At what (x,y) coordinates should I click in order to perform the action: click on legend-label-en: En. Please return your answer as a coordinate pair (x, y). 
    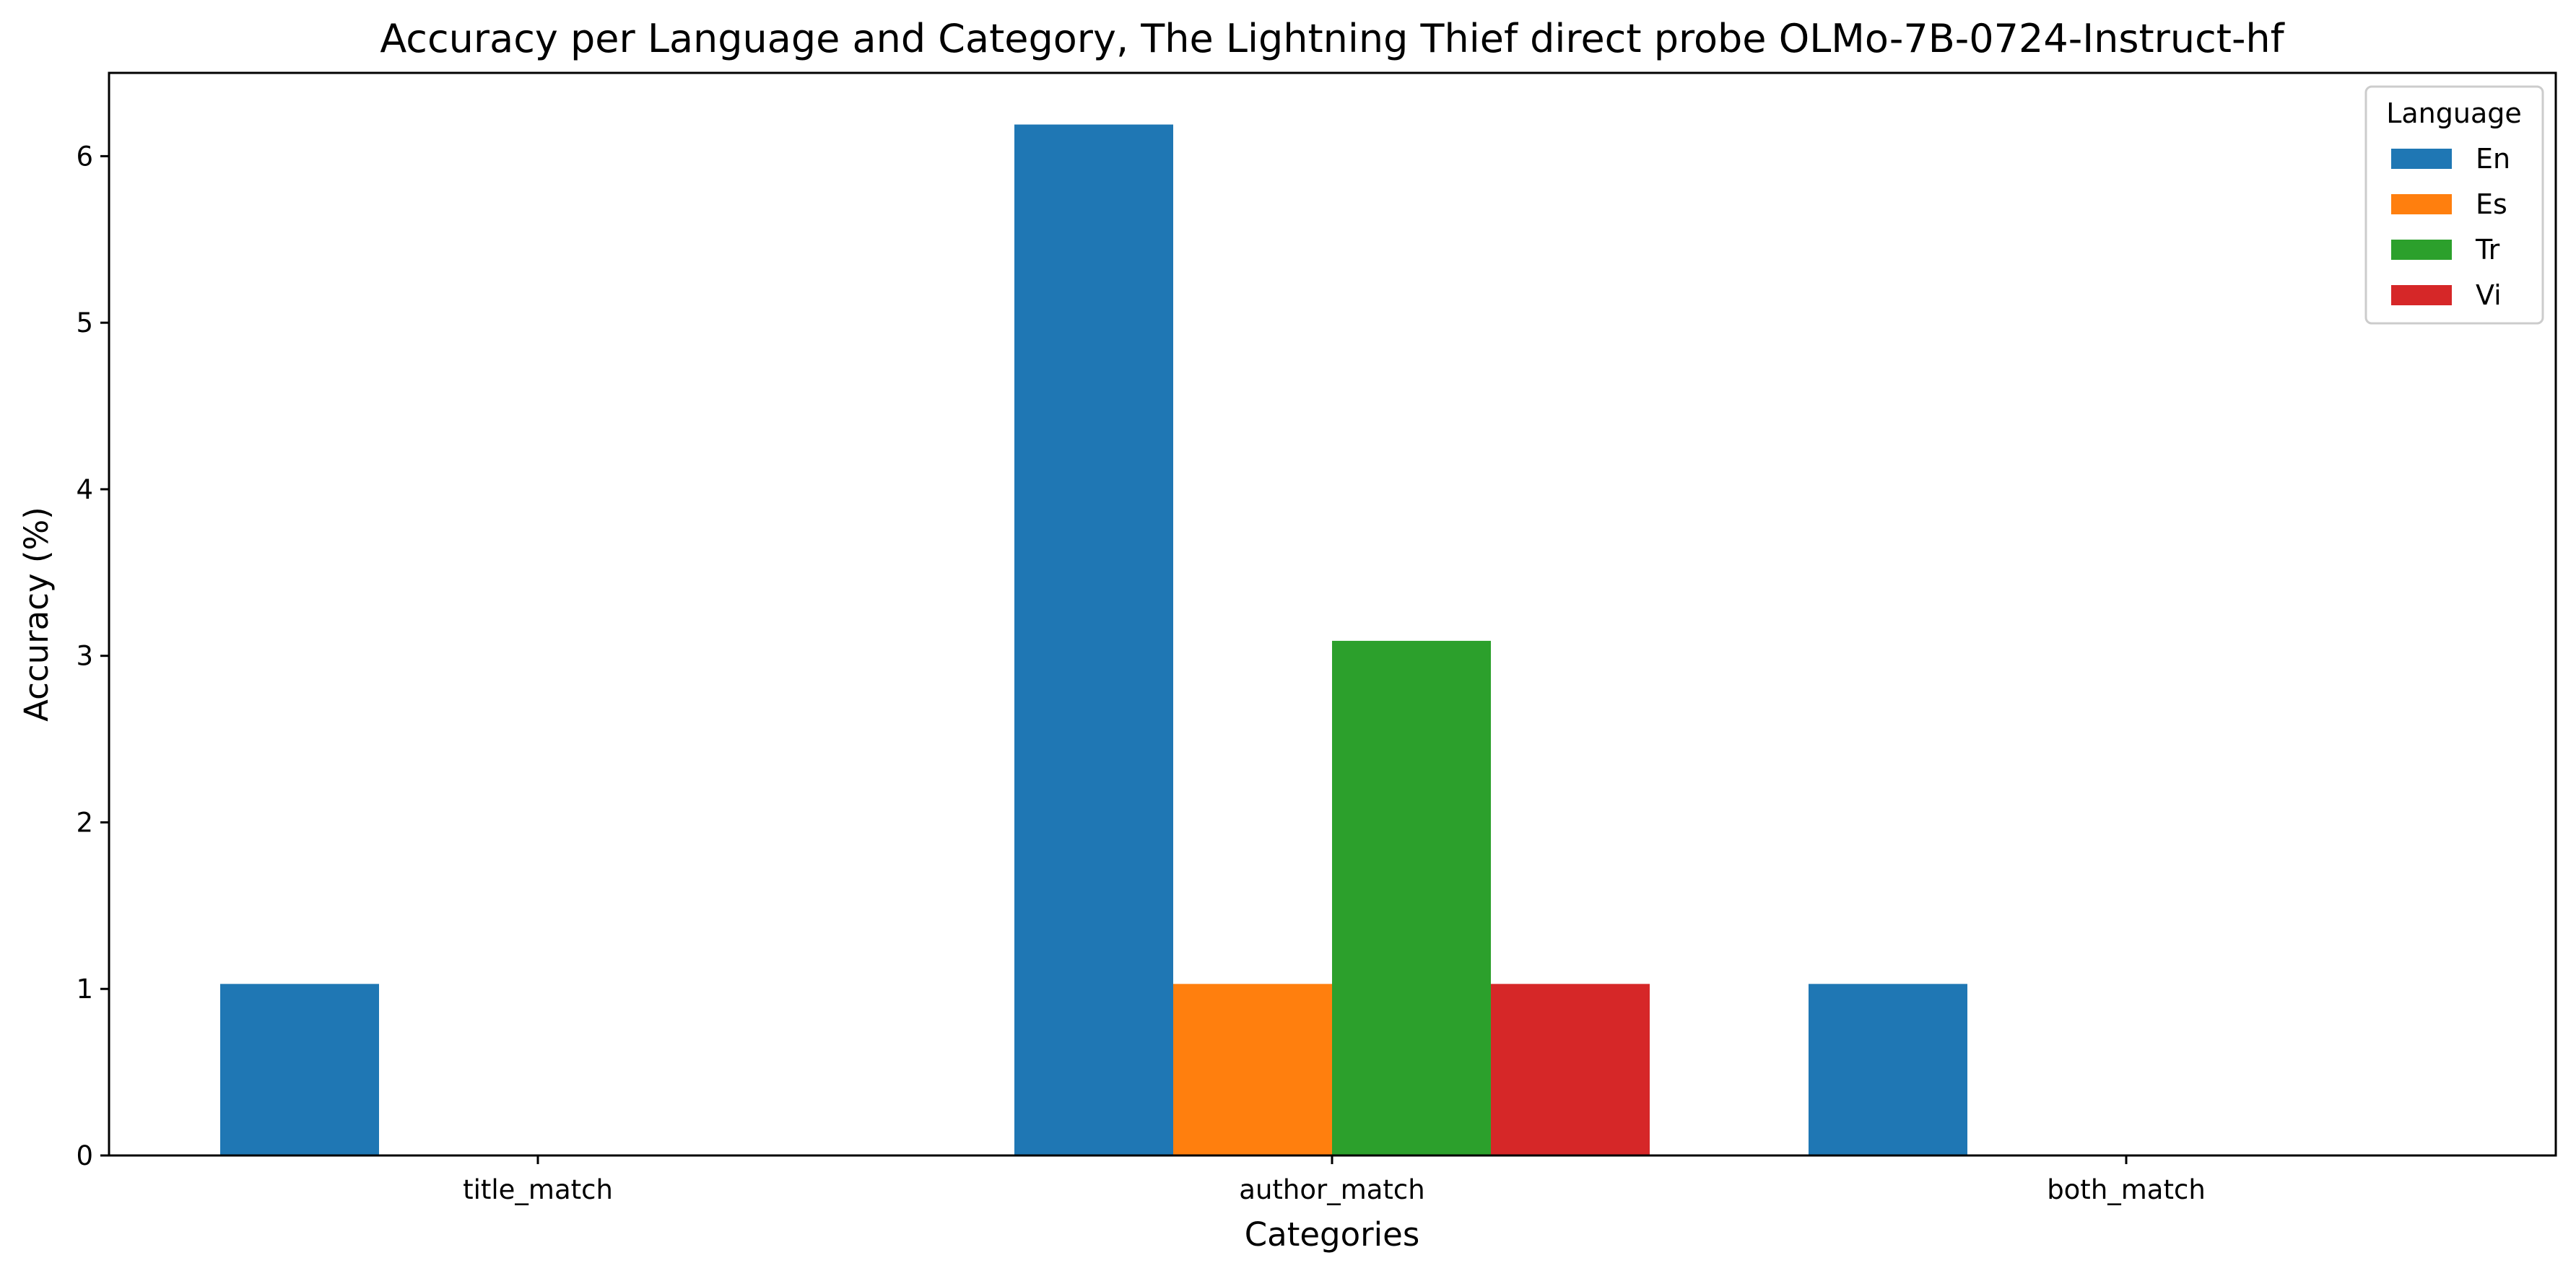
    Looking at the image, I should click on (2493, 159).